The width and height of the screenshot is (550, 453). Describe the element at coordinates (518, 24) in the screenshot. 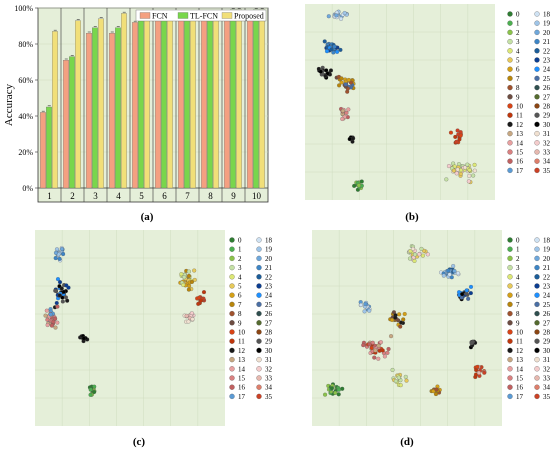

I see `legend-class-label: 1` at that location.